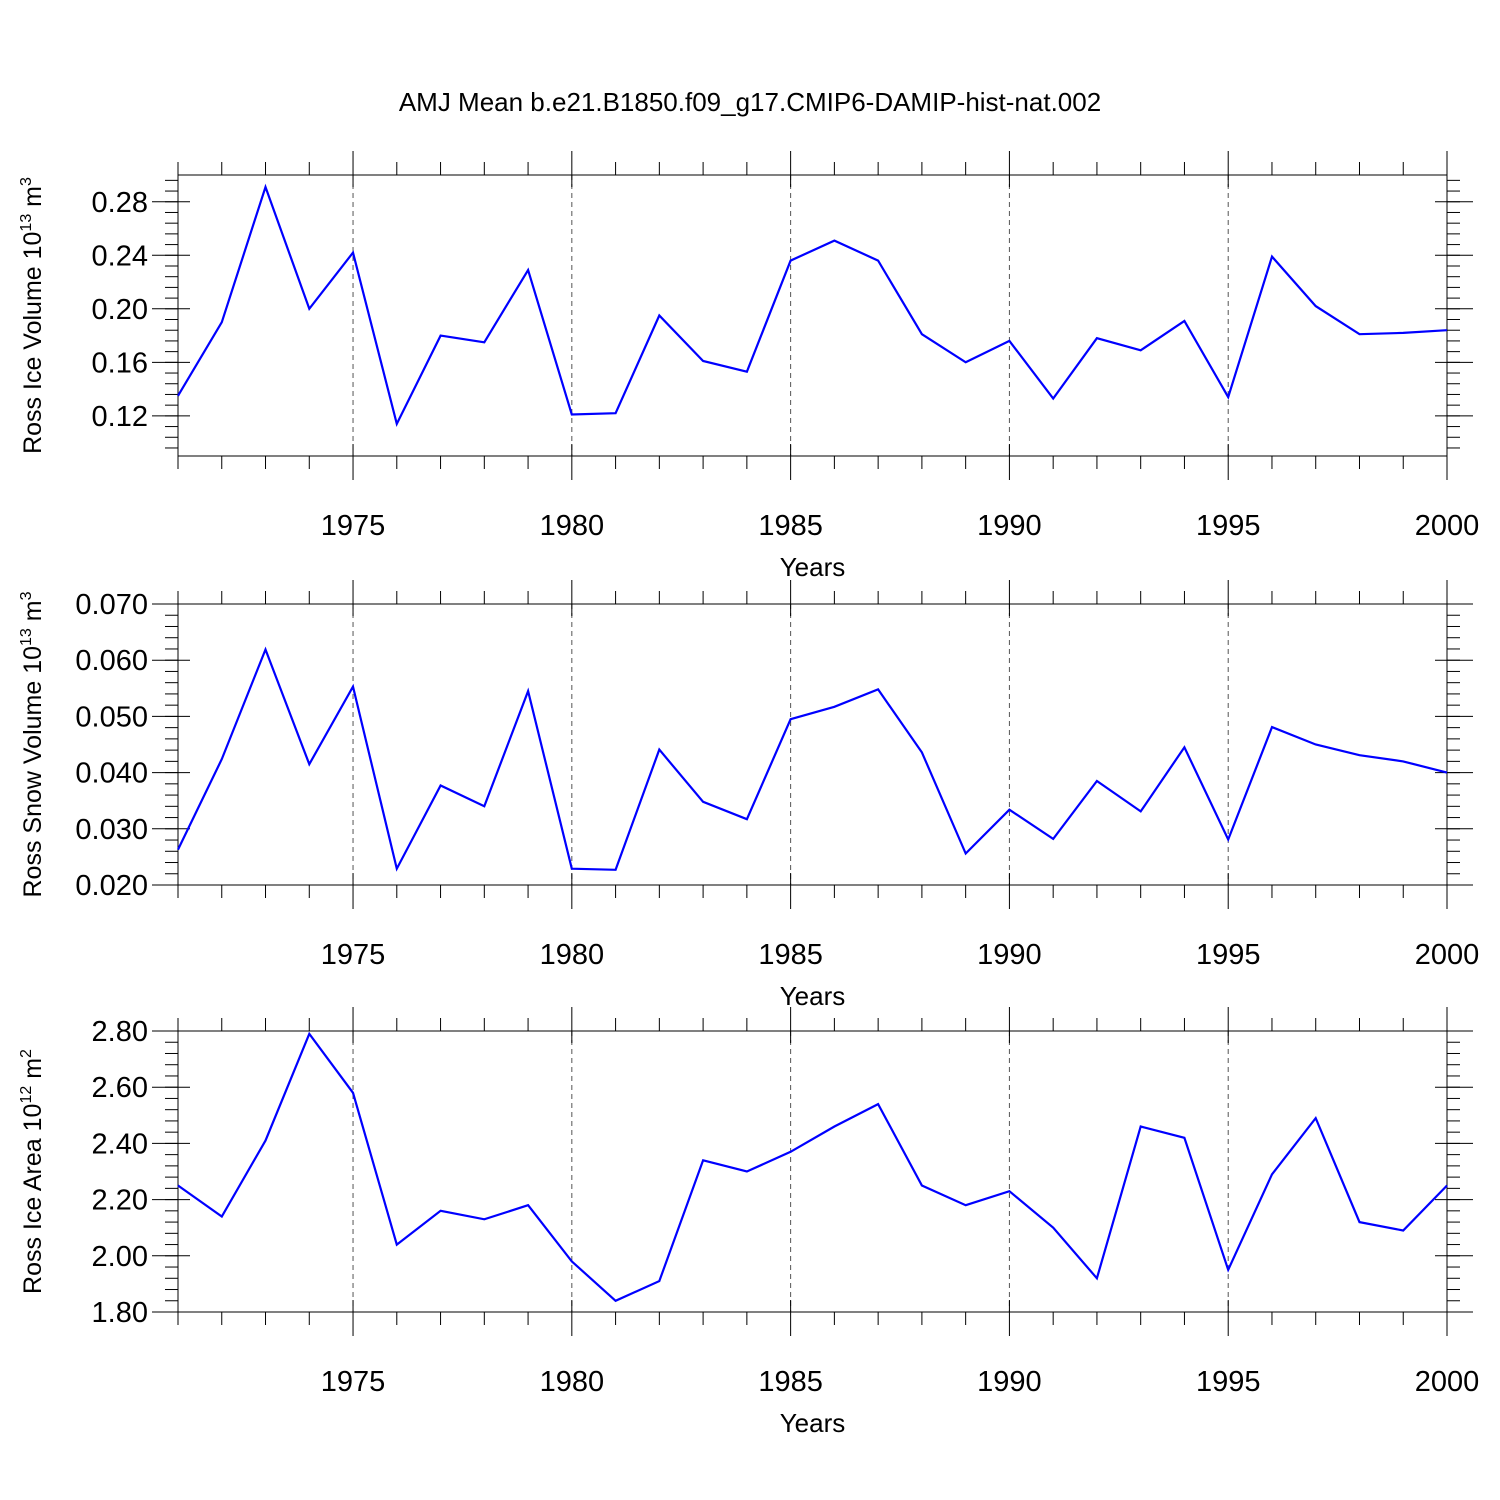  I want to click on y-tick-label-2.00: 2.00, so click(120, 1257).